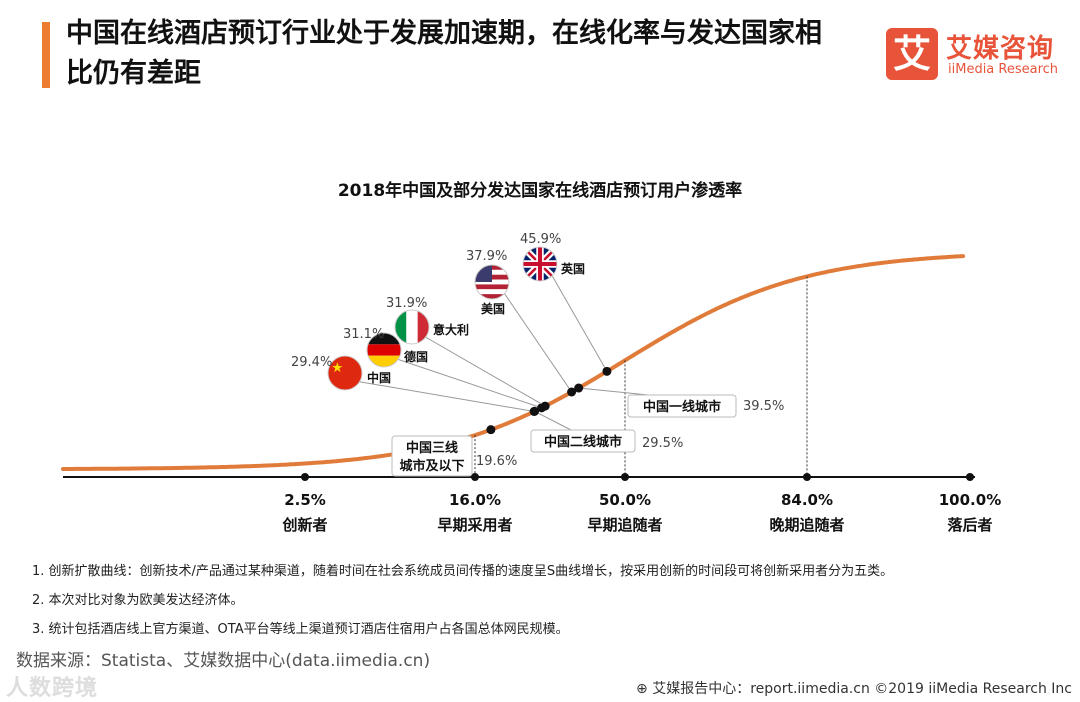 This screenshot has width=1080, height=702. What do you see at coordinates (662, 443) in the screenshot?
I see `city-value-label: 29.5%` at bounding box center [662, 443].